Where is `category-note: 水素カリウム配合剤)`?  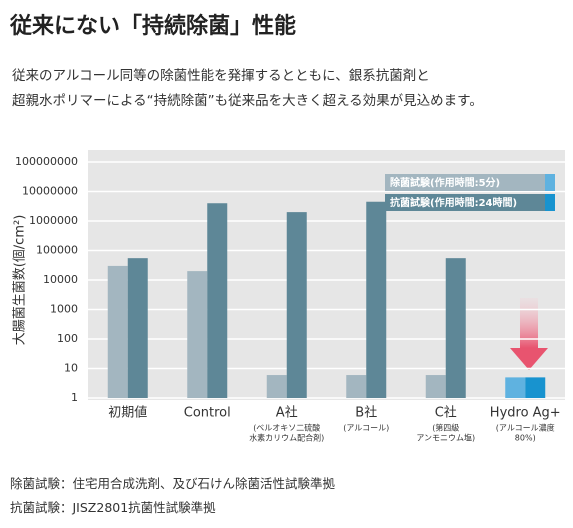 category-note: 水素カリウム配合剤) is located at coordinates (286, 438).